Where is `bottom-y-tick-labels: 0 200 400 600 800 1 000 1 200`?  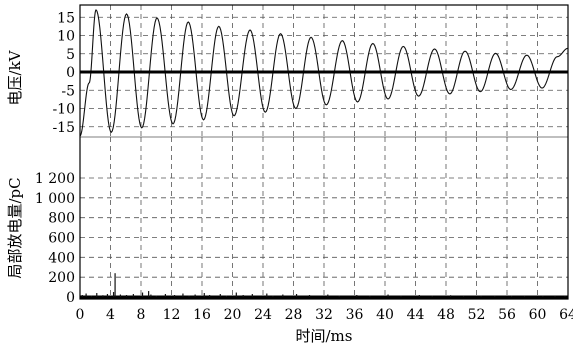 bottom-y-tick-labels: 0 200 400 600 800 1 000 1 200 is located at coordinates (55, 238).